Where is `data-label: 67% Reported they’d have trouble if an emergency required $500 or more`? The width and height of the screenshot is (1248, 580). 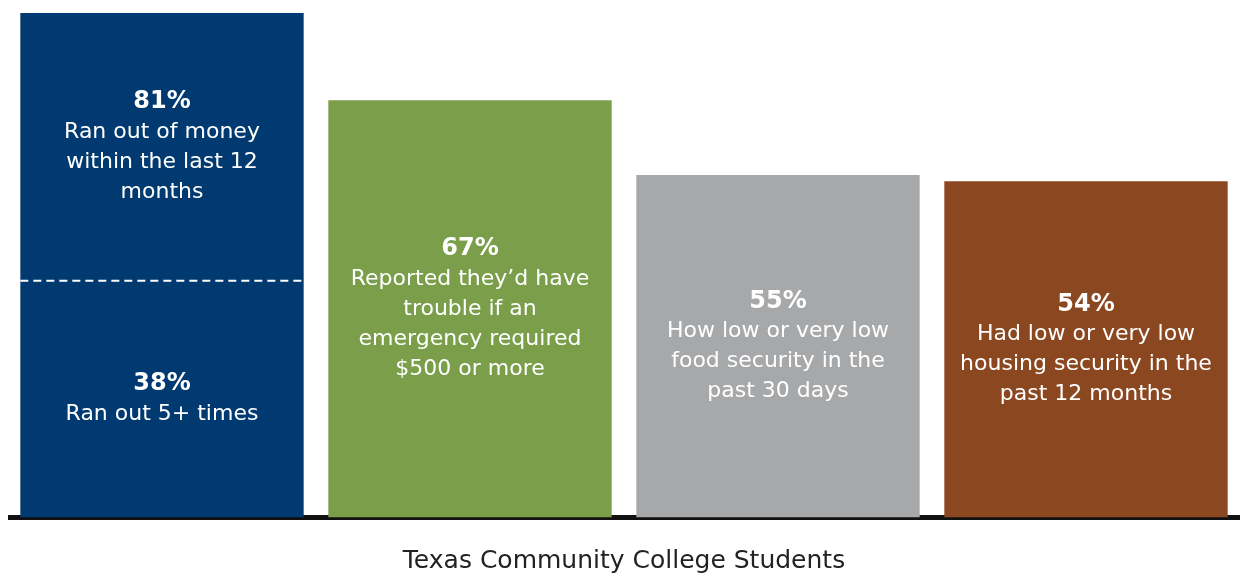 data-label: 67% Reported they’d have trouble if an emergency required $500 or more is located at coordinates (470, 306).